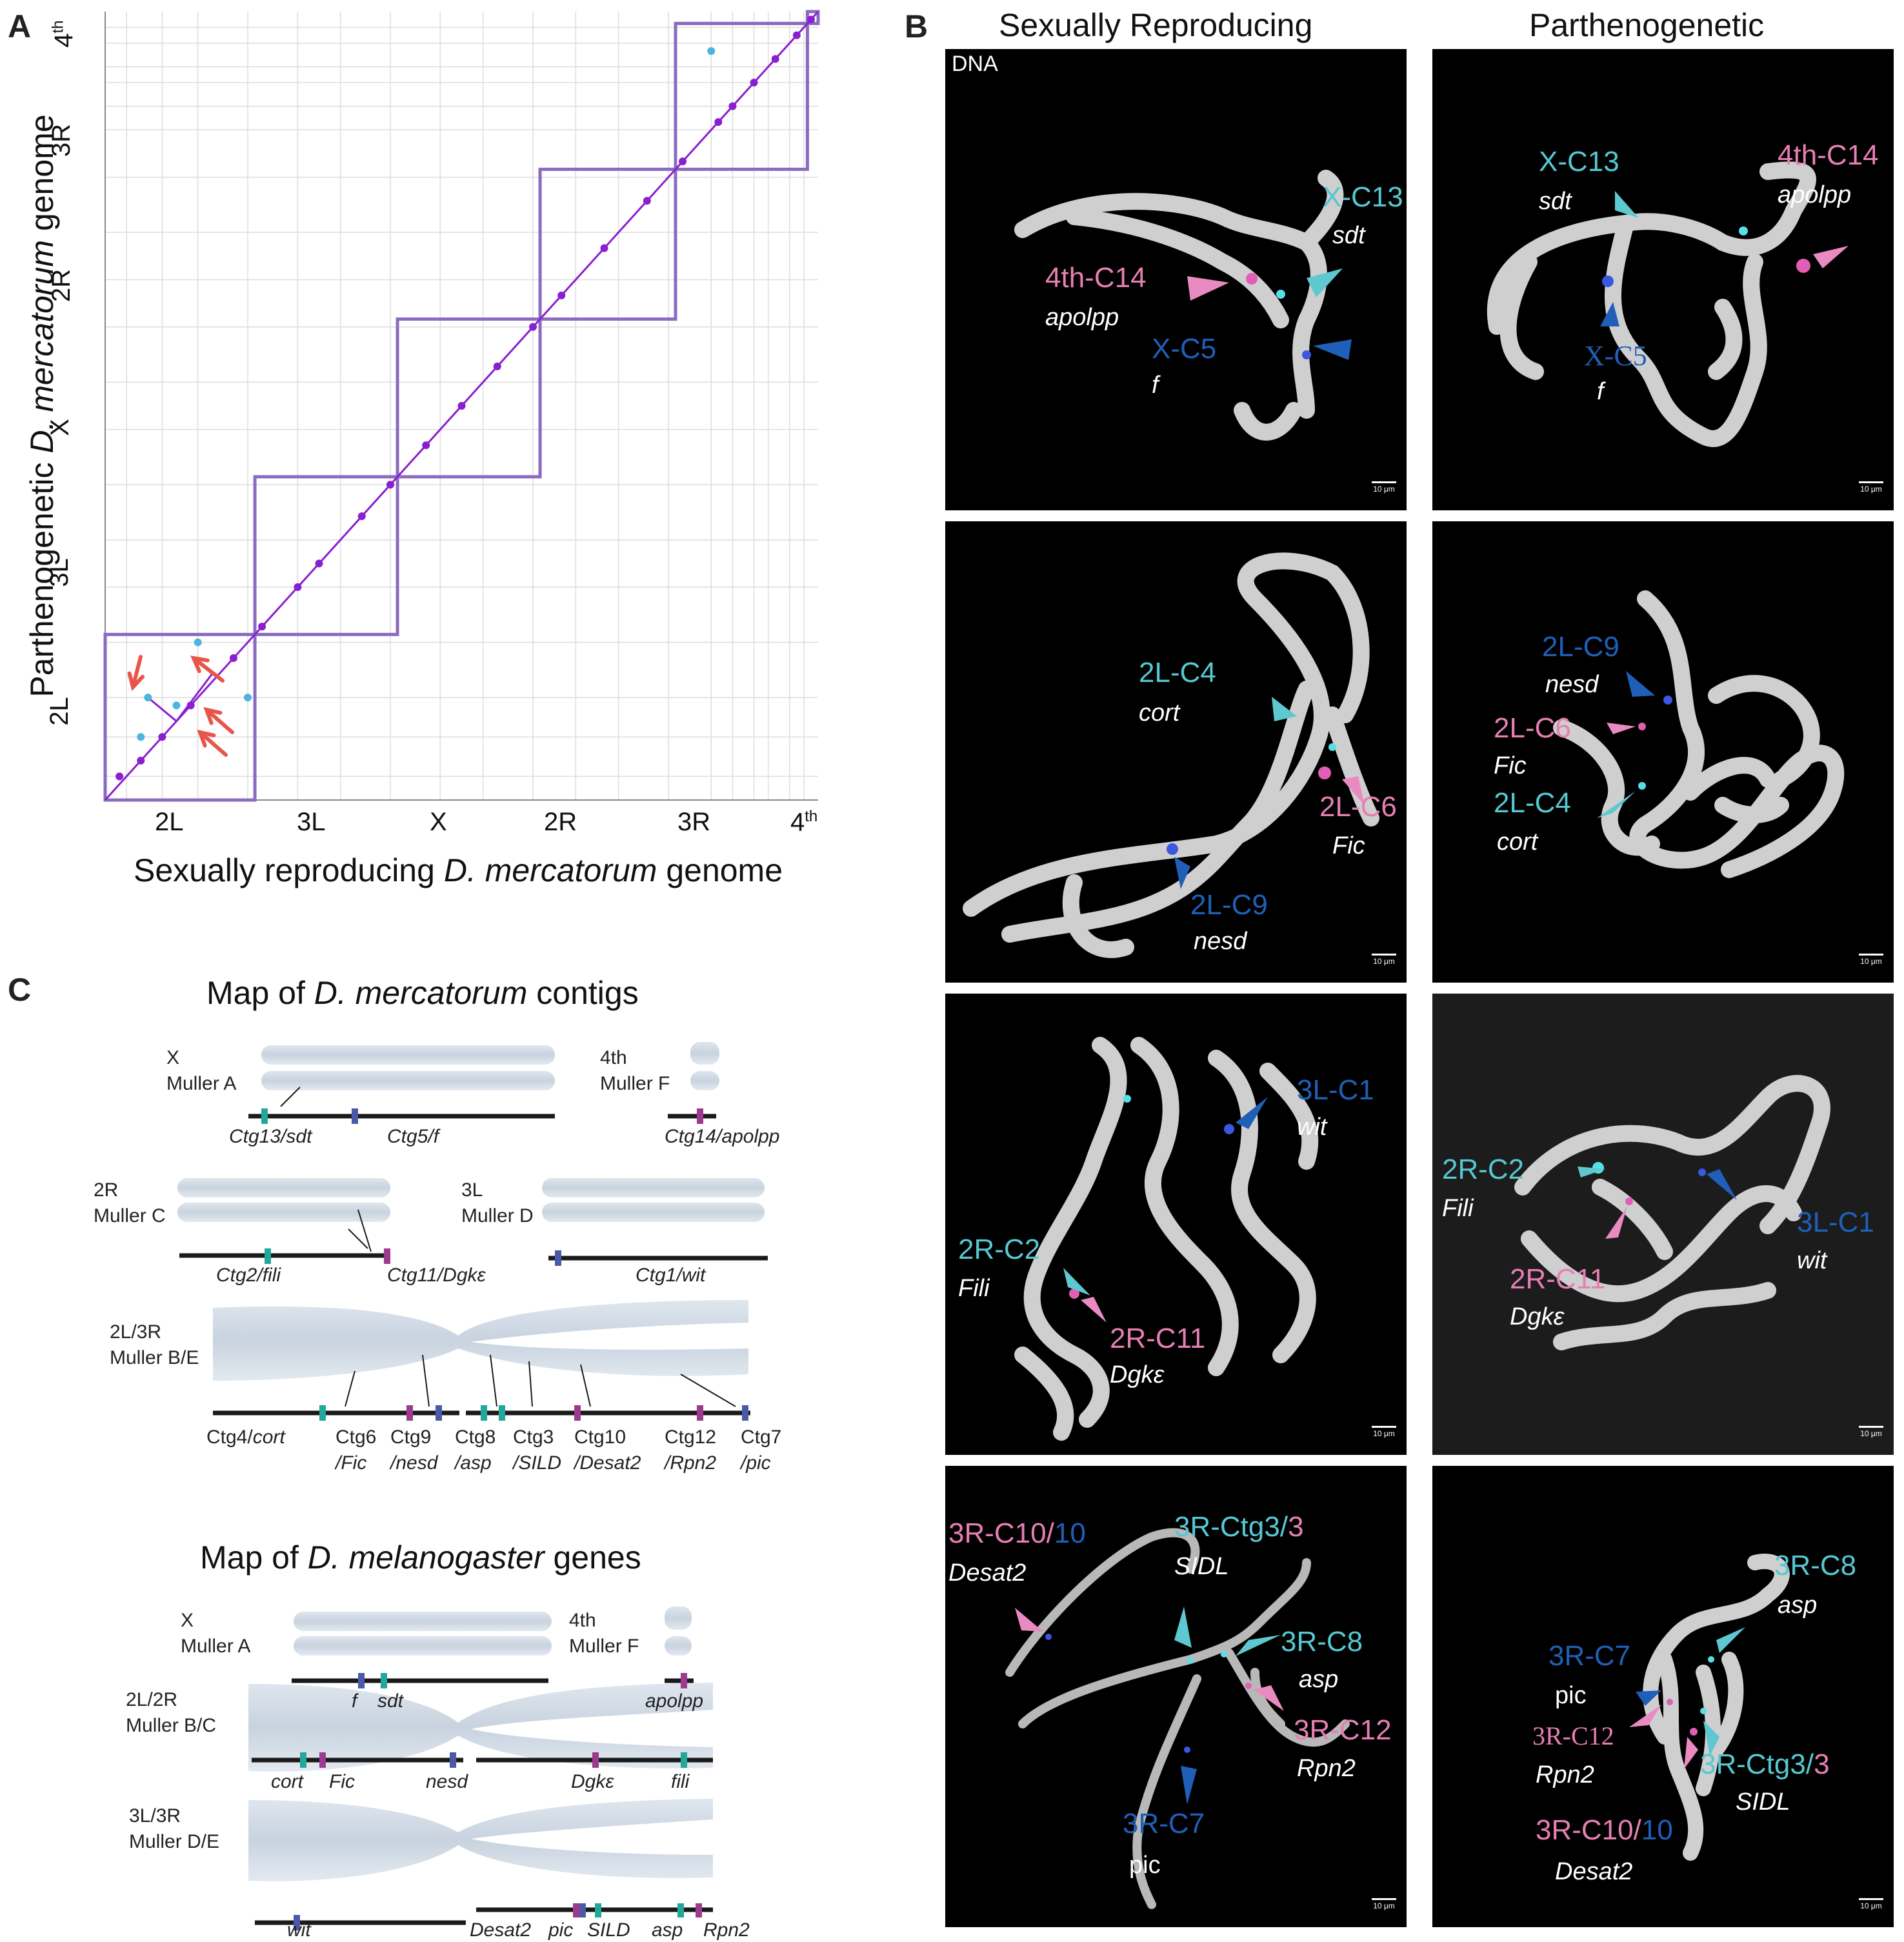  Describe the element at coordinates (803, 822) in the screenshot. I see `x-tick-4th: 4th` at that location.